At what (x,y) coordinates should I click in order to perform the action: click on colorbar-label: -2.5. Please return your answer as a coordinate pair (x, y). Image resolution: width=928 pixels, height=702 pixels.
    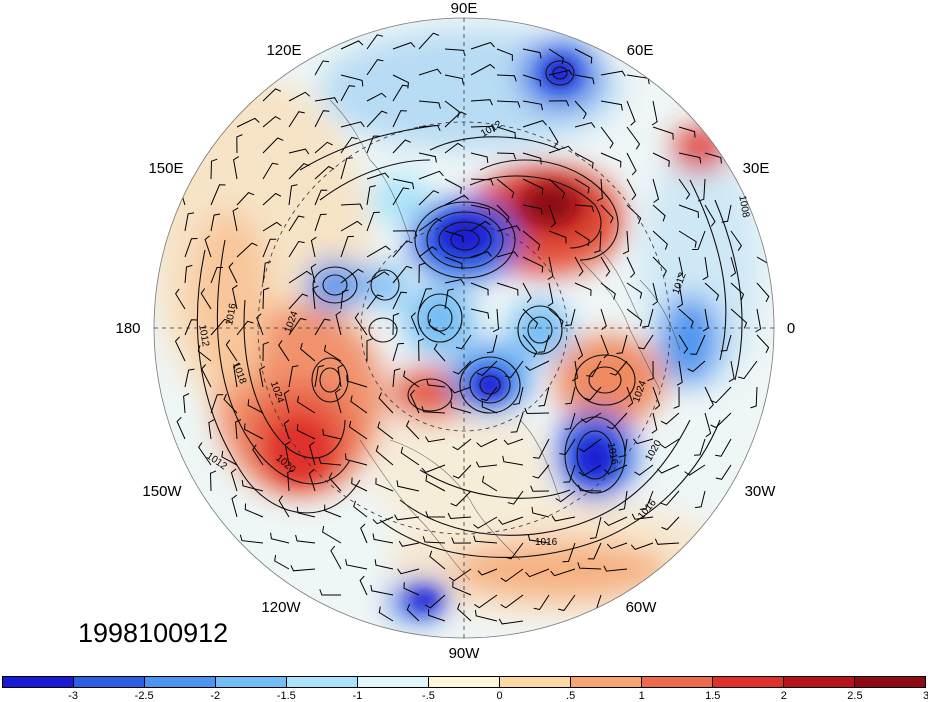
    Looking at the image, I should click on (144, 696).